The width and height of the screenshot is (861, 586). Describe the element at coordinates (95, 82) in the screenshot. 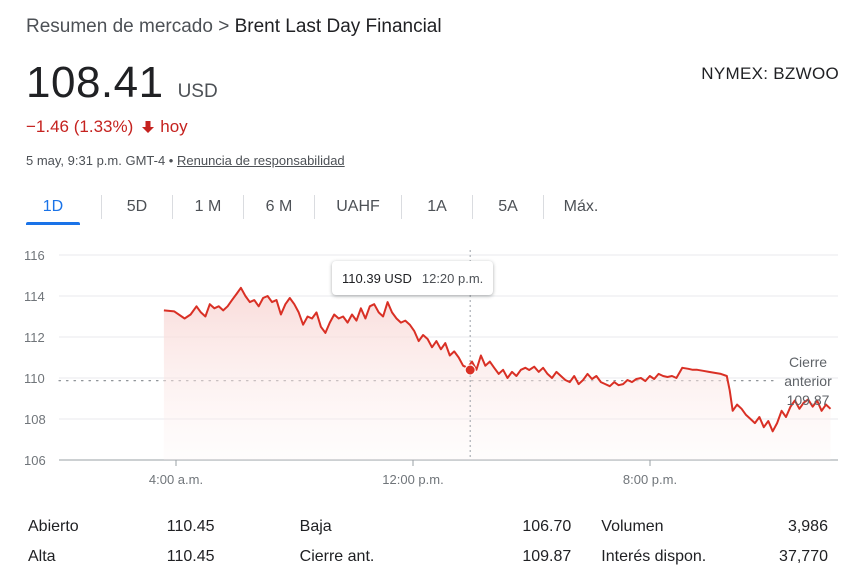

I see `current-price: 108.41` at that location.